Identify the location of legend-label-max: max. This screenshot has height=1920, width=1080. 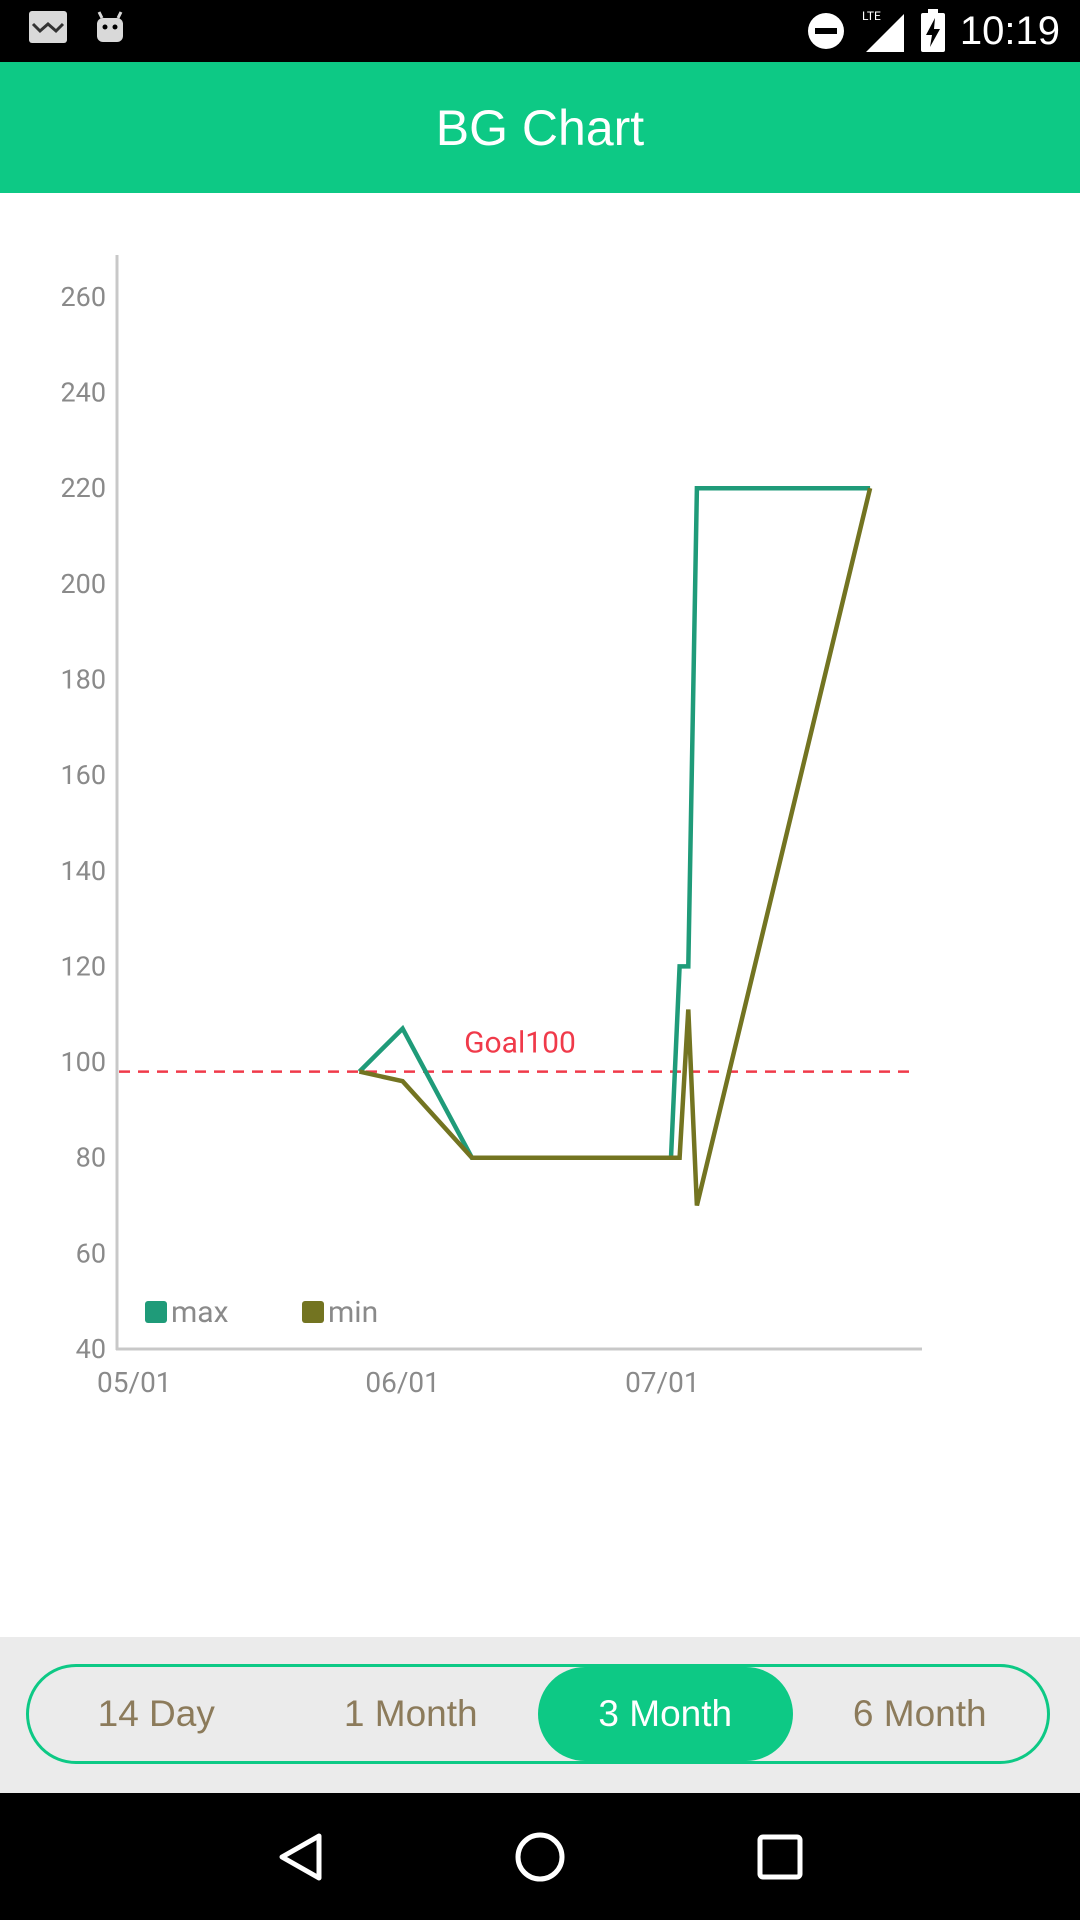
(200, 1312).